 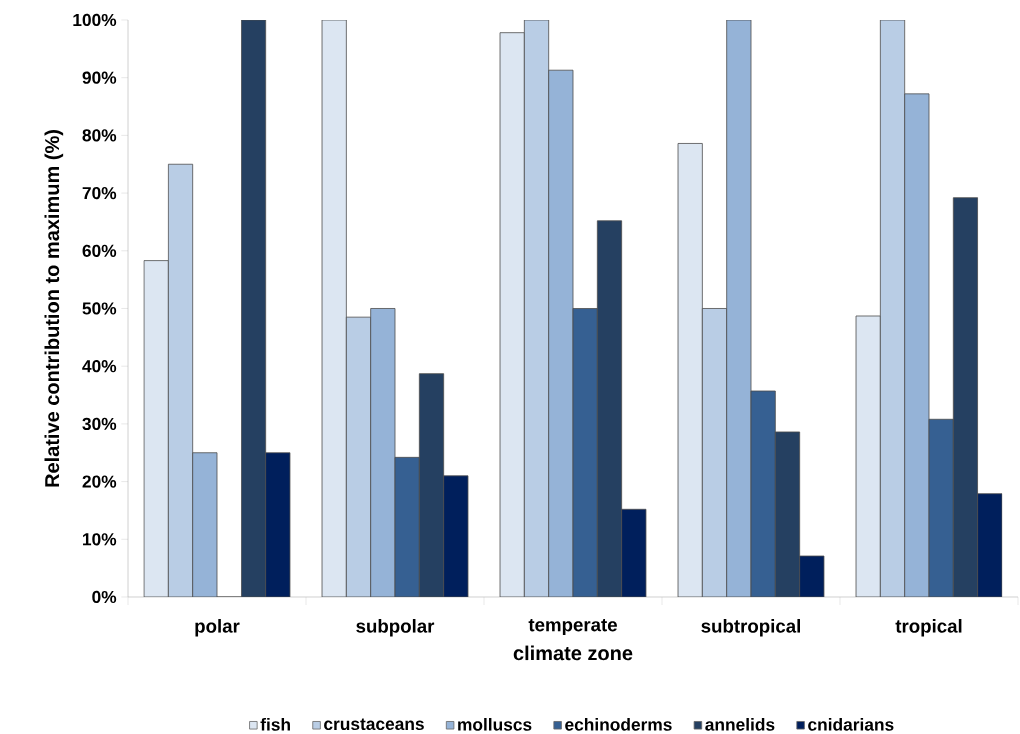 What do you see at coordinates (99, 250) in the screenshot?
I see `y-tick-label: 60%` at bounding box center [99, 250].